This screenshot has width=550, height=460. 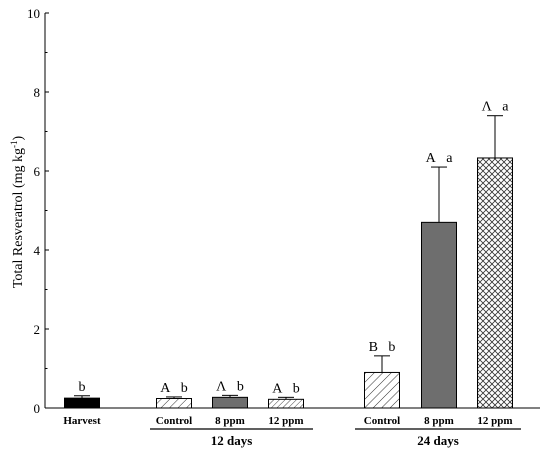 I want to click on y-tick-label: 2, so click(x=37, y=329).